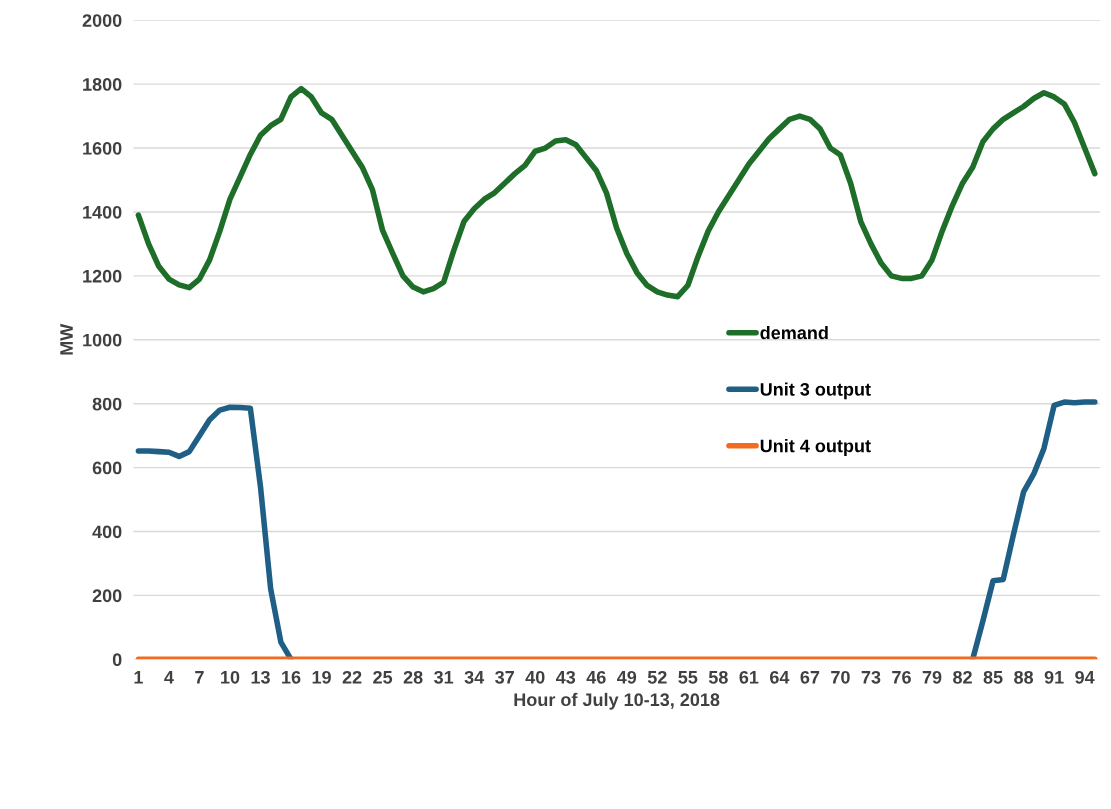  Describe the element at coordinates (627, 677) in the screenshot. I see `x-tick-label: 49` at that location.